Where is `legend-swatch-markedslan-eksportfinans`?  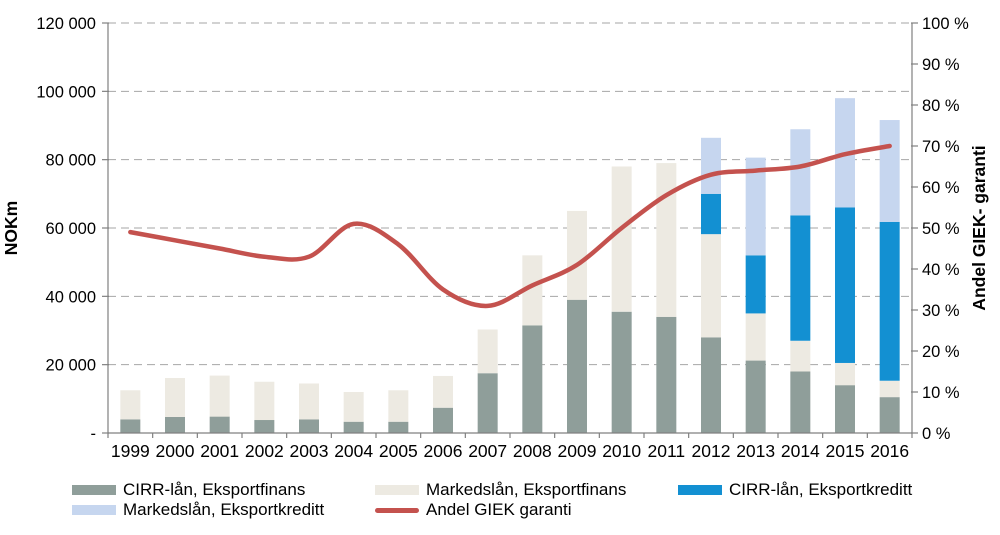 legend-swatch-markedslan-eksportfinans is located at coordinates (397, 490).